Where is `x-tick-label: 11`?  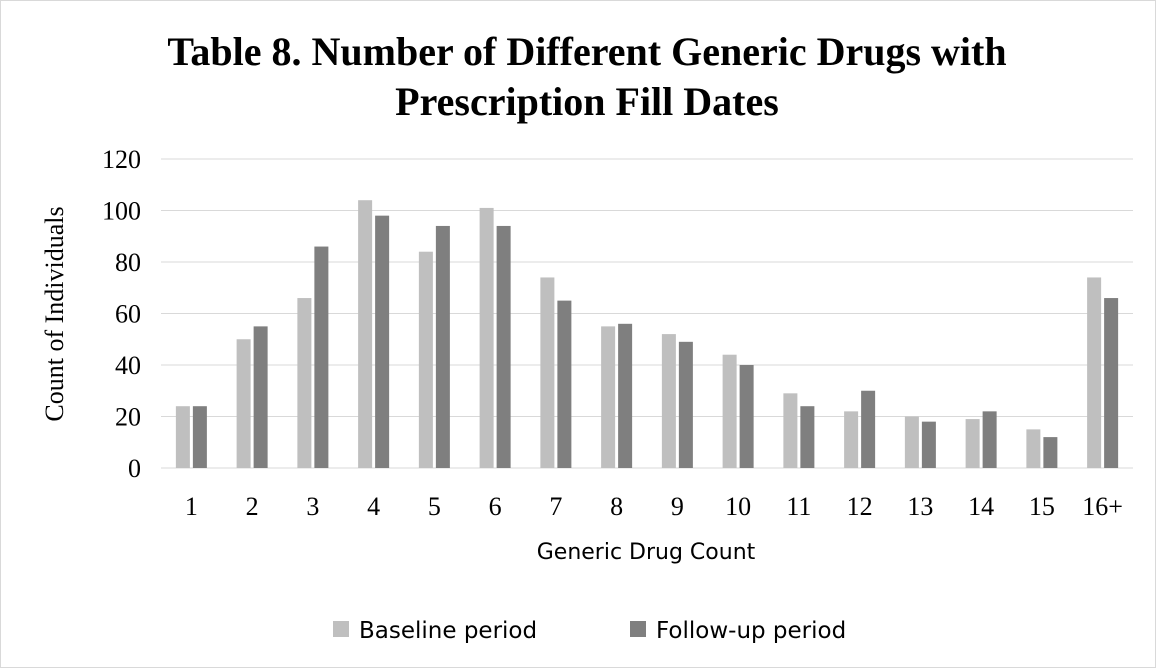 x-tick-label: 11 is located at coordinates (798, 506).